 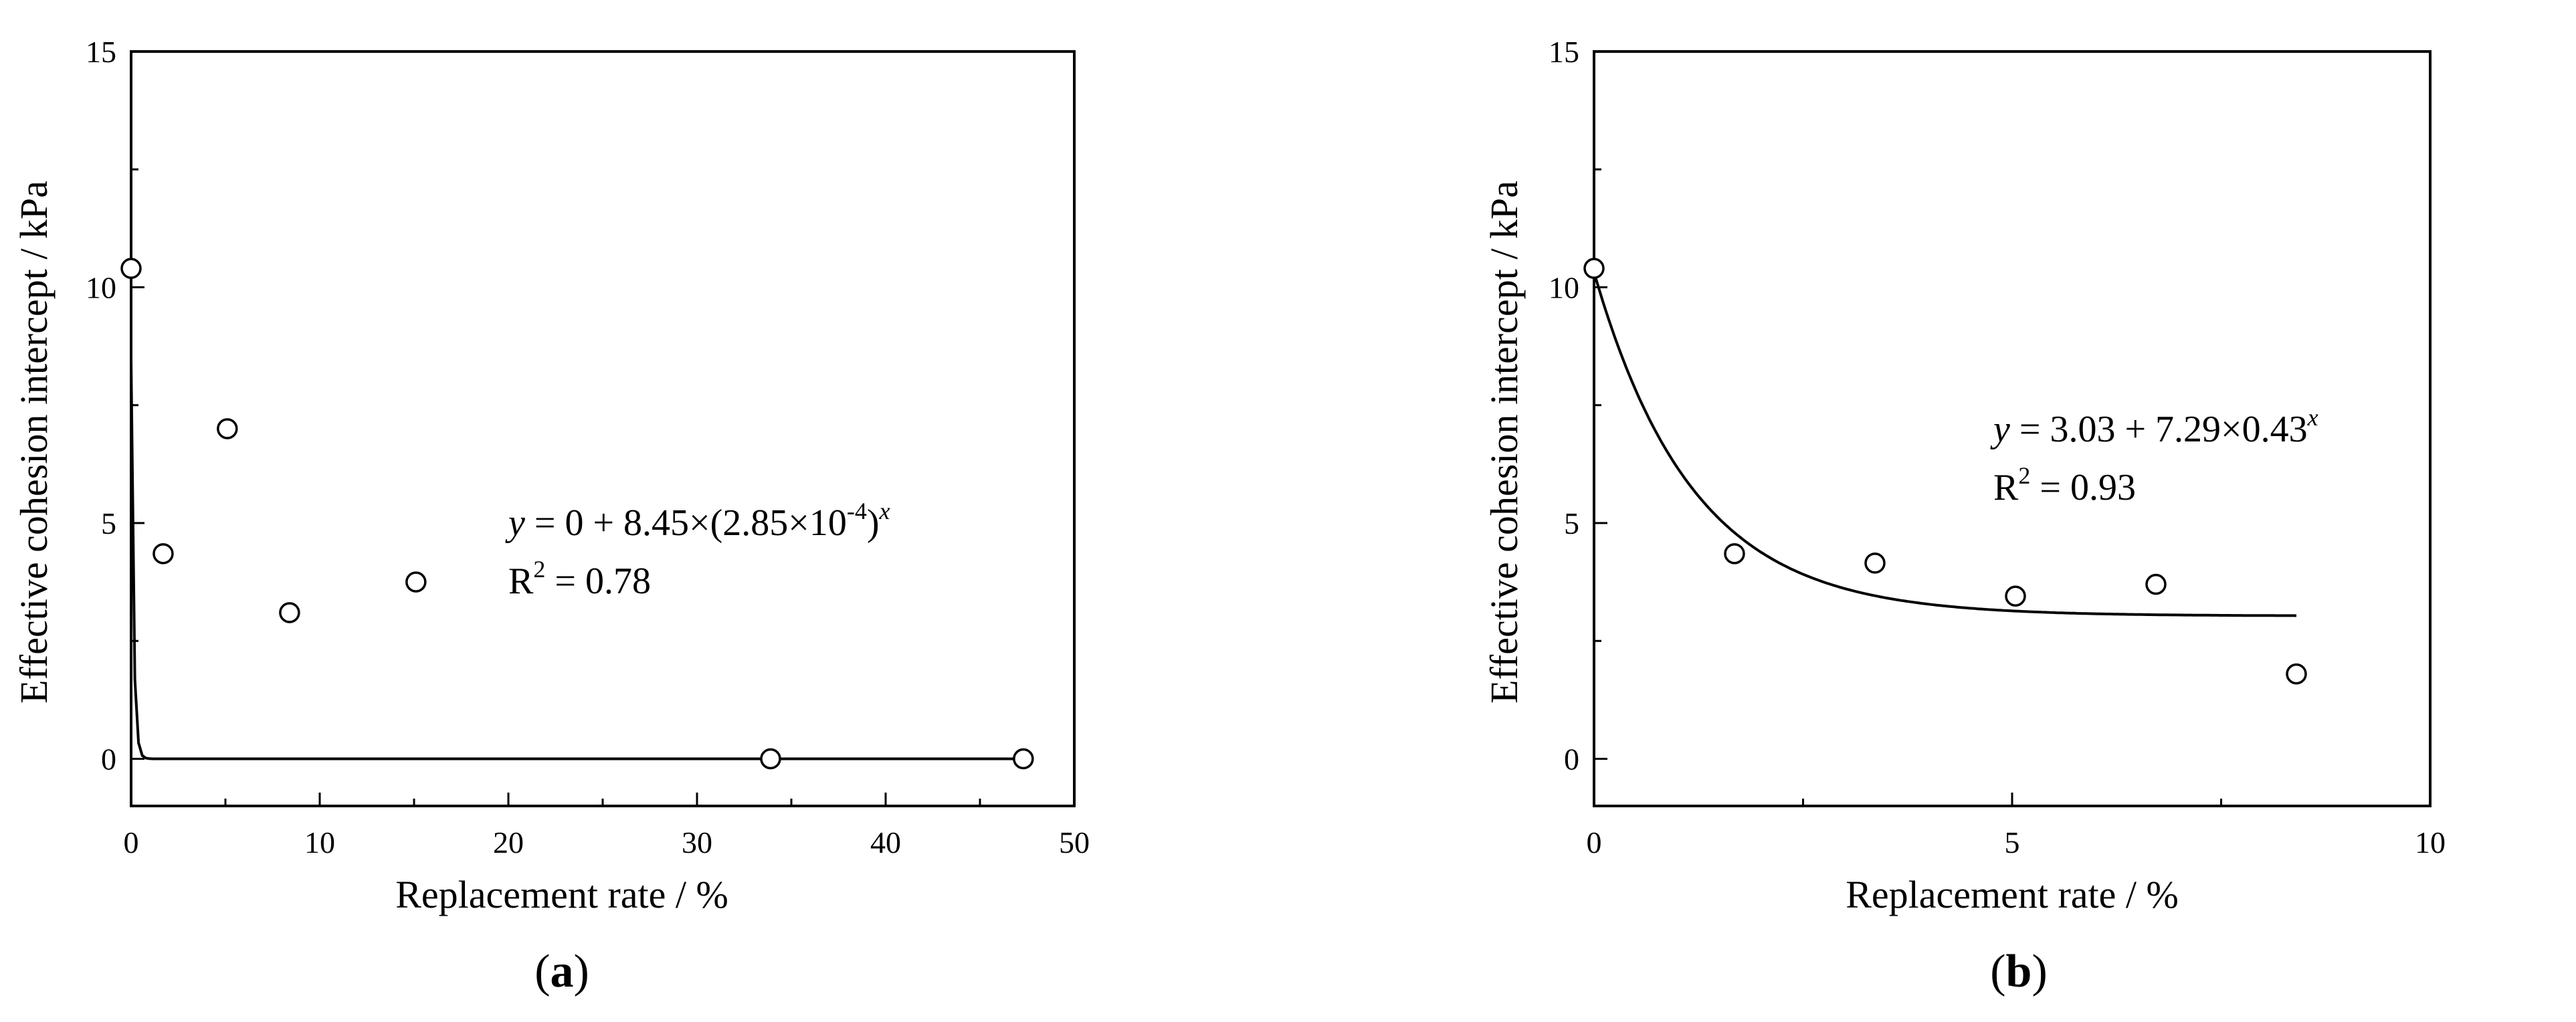 I want to click on panel-label-letter: b, so click(x=2019, y=971).